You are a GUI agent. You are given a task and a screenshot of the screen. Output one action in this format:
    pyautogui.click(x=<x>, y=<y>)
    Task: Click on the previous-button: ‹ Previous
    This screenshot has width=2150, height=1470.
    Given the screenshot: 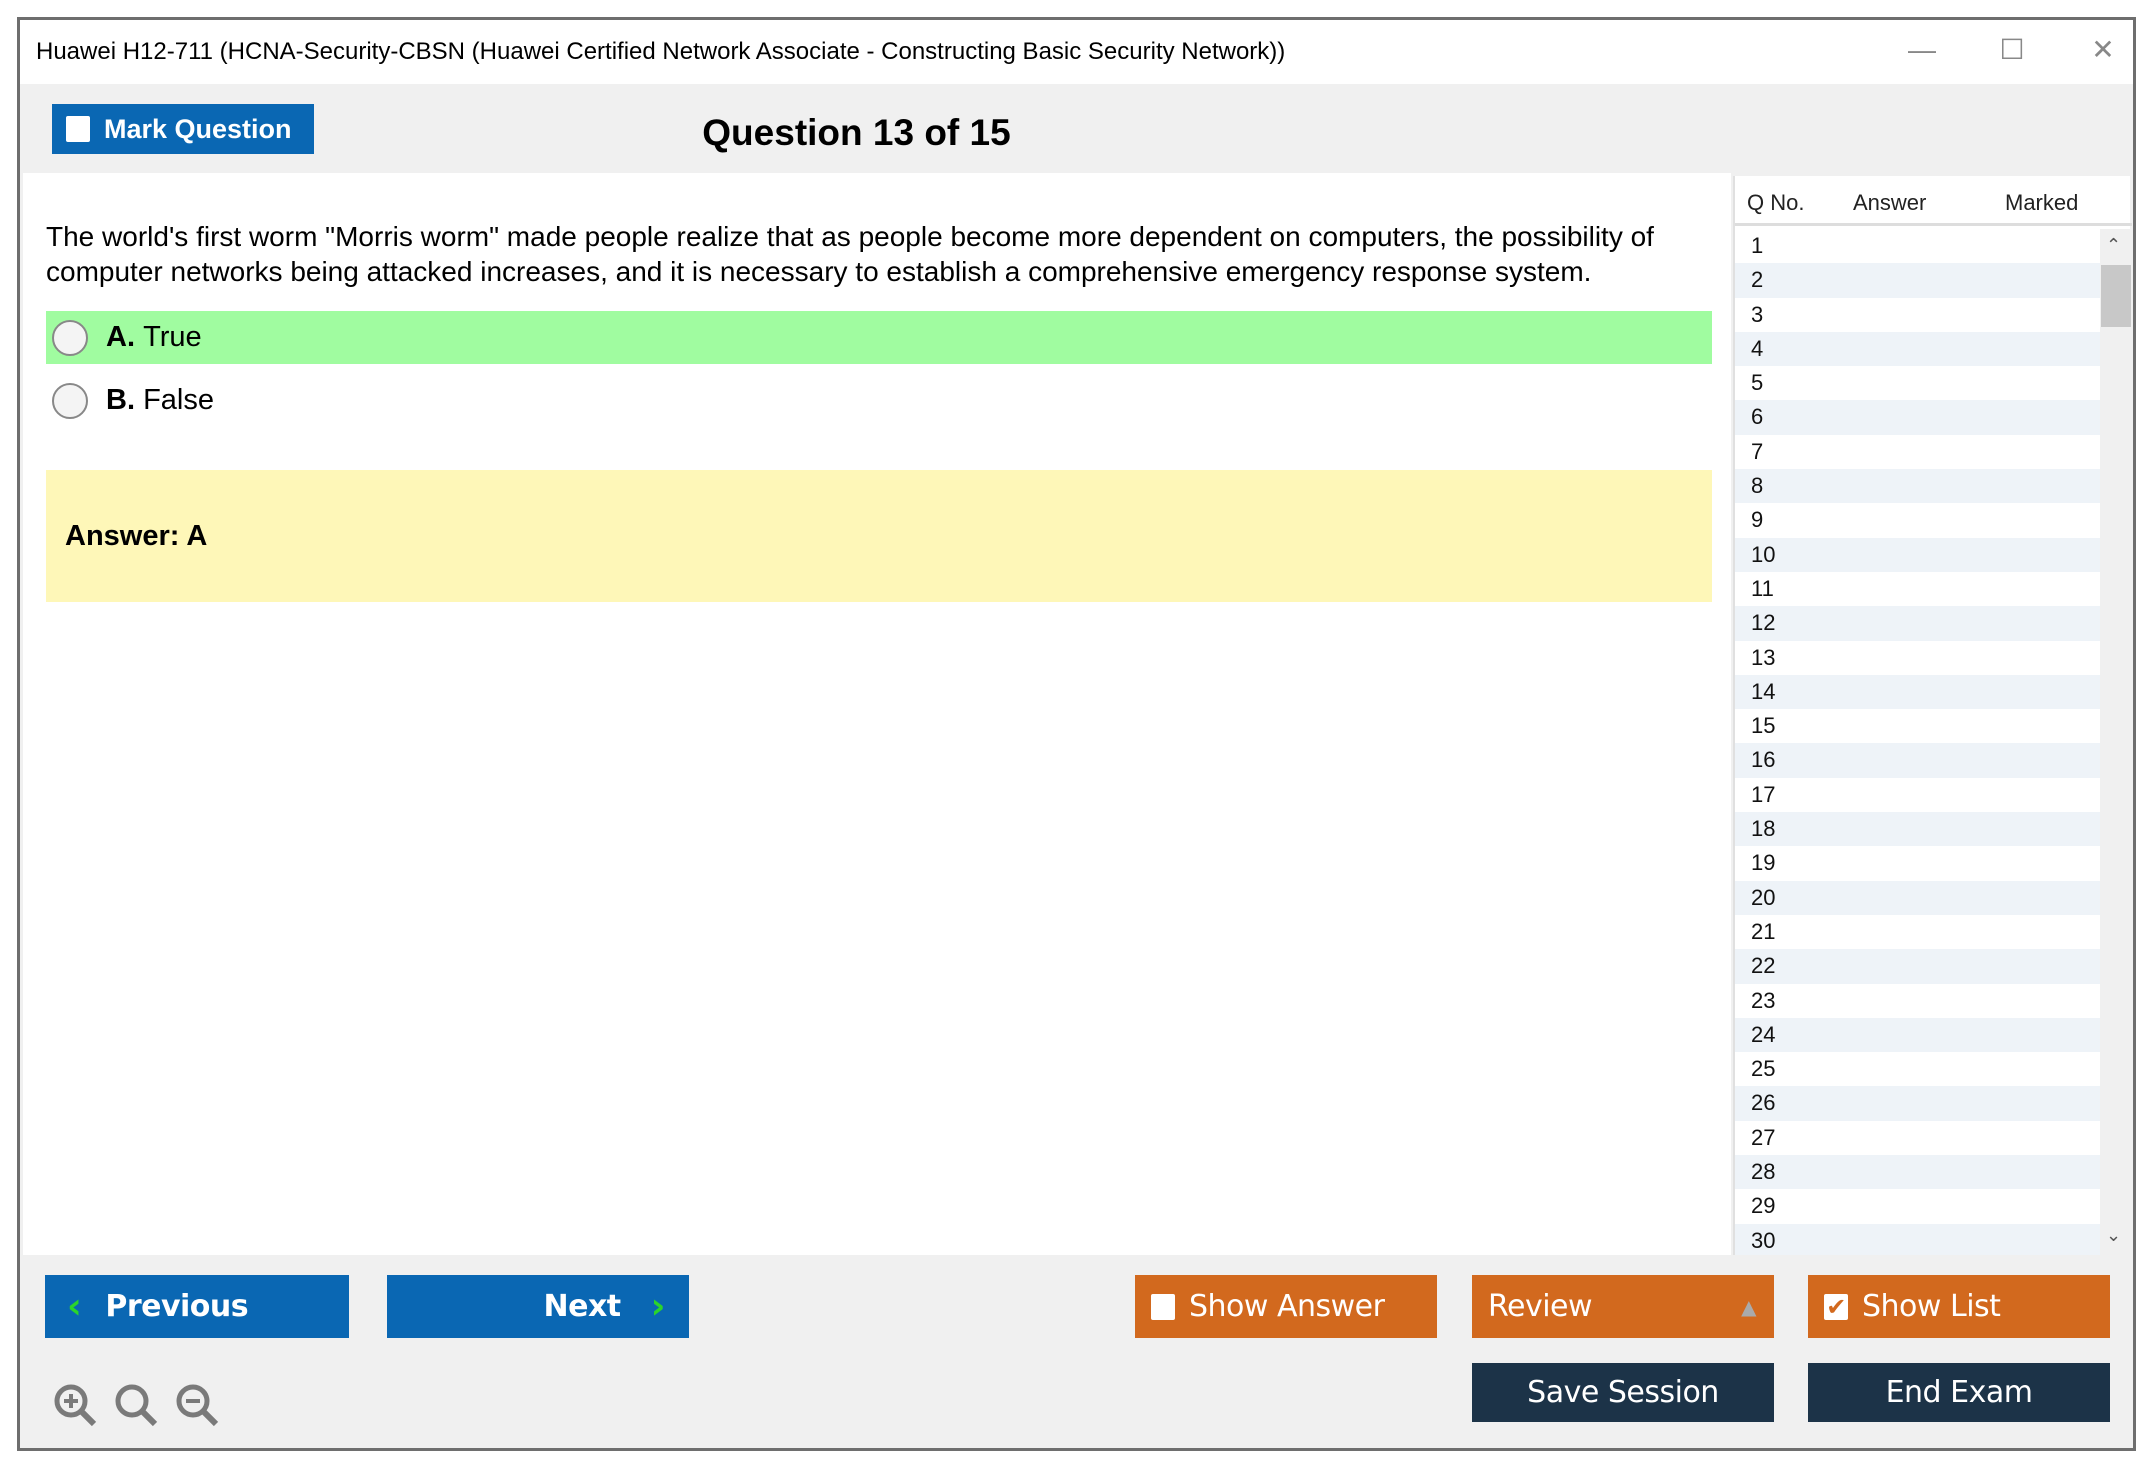 What is the action you would take?
    pyautogui.click(x=197, y=1306)
    